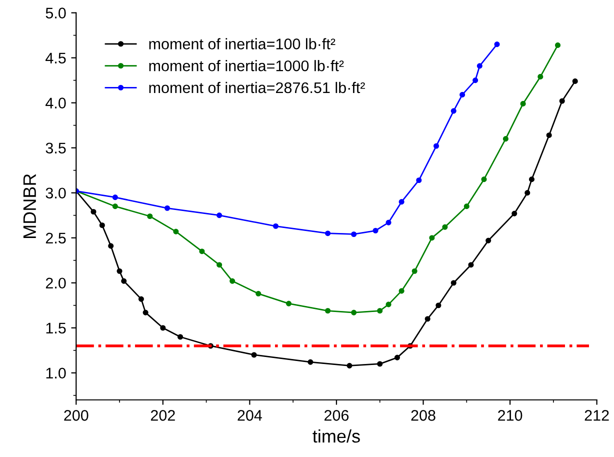 The width and height of the screenshot is (614, 457). I want to click on y-tick-label: 2.0, so click(56, 283).